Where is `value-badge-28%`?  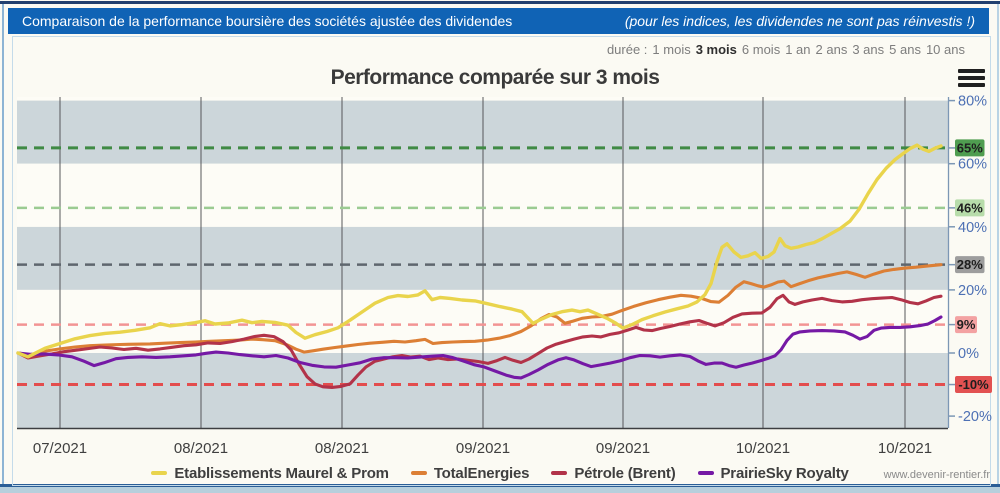
value-badge-28% is located at coordinates (970, 265).